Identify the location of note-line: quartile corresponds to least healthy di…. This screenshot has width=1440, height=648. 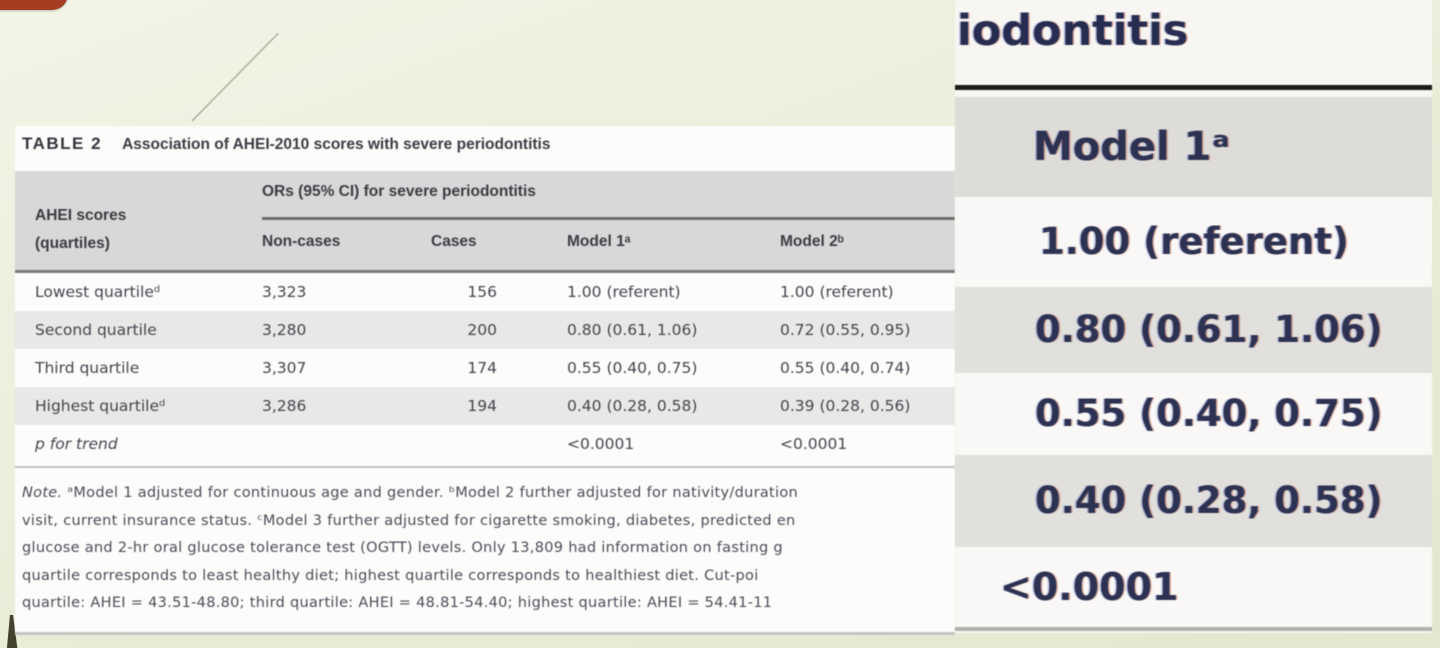
(390, 575).